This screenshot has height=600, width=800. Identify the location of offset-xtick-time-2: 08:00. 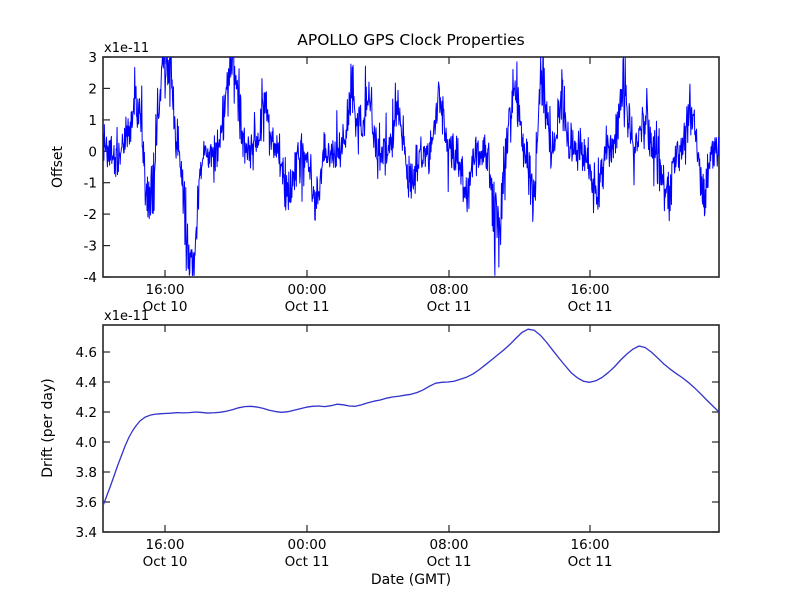
(449, 290).